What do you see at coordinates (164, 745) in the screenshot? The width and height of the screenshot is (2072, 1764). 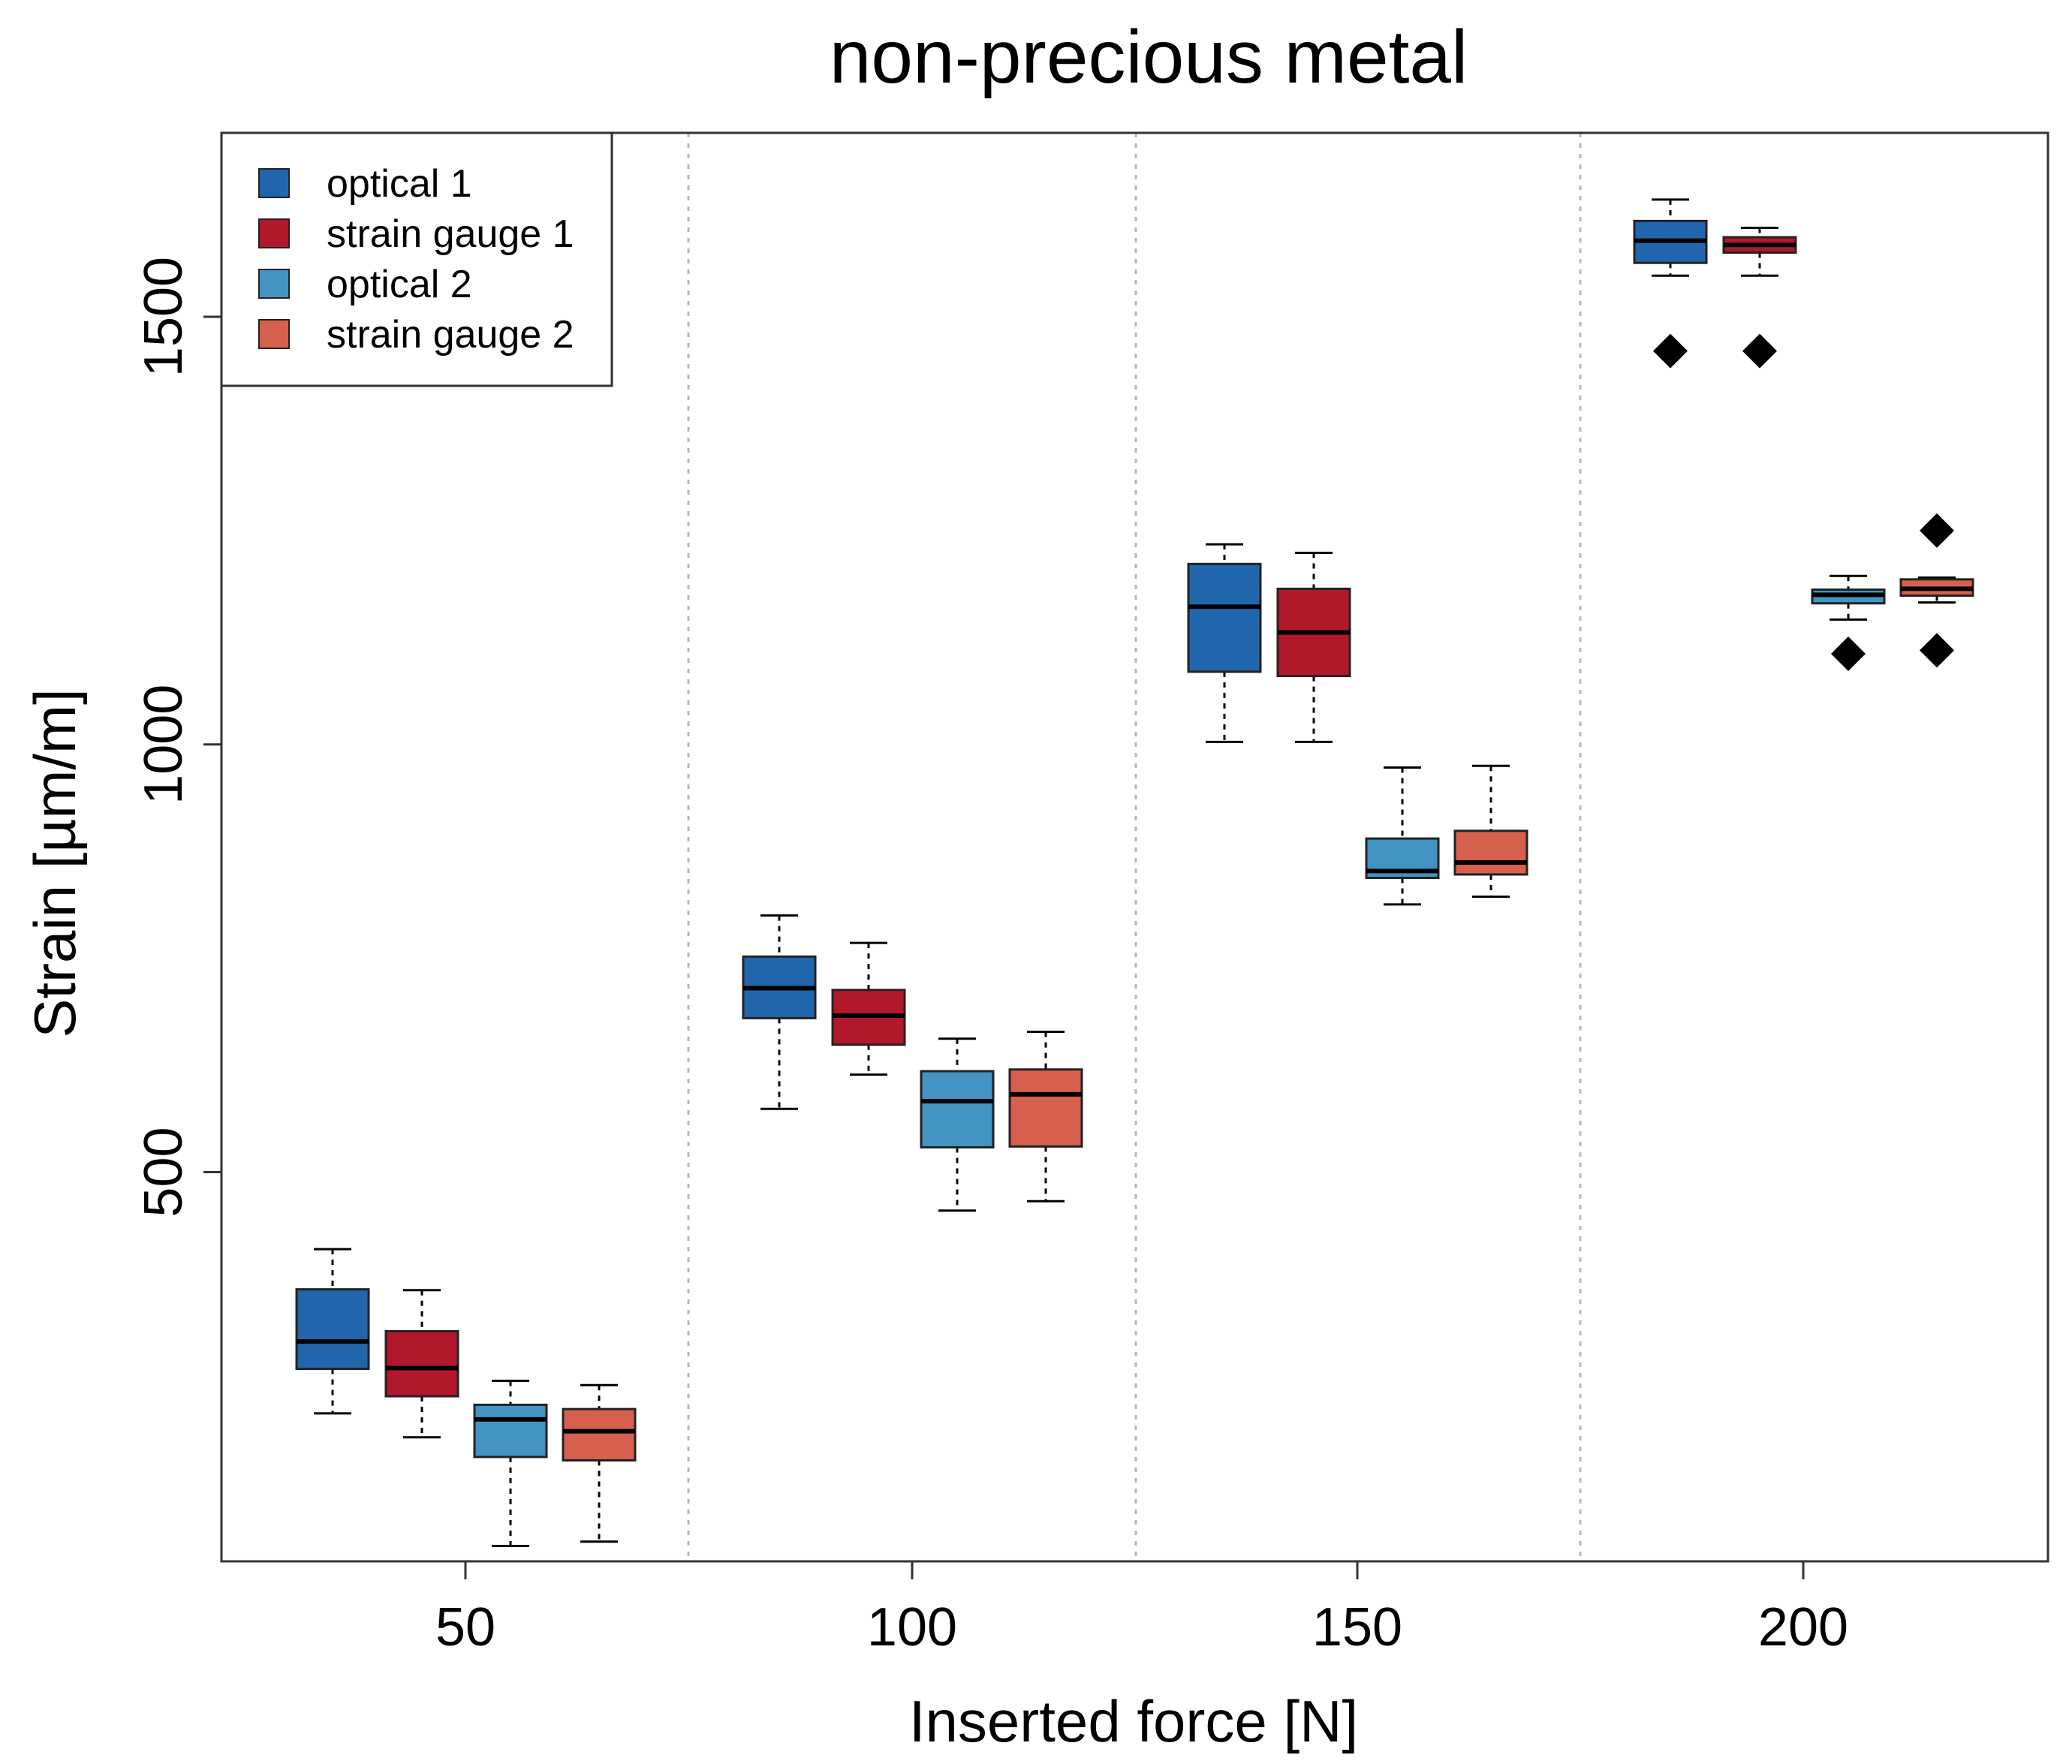 I see `y-tick-label: 1000` at bounding box center [164, 745].